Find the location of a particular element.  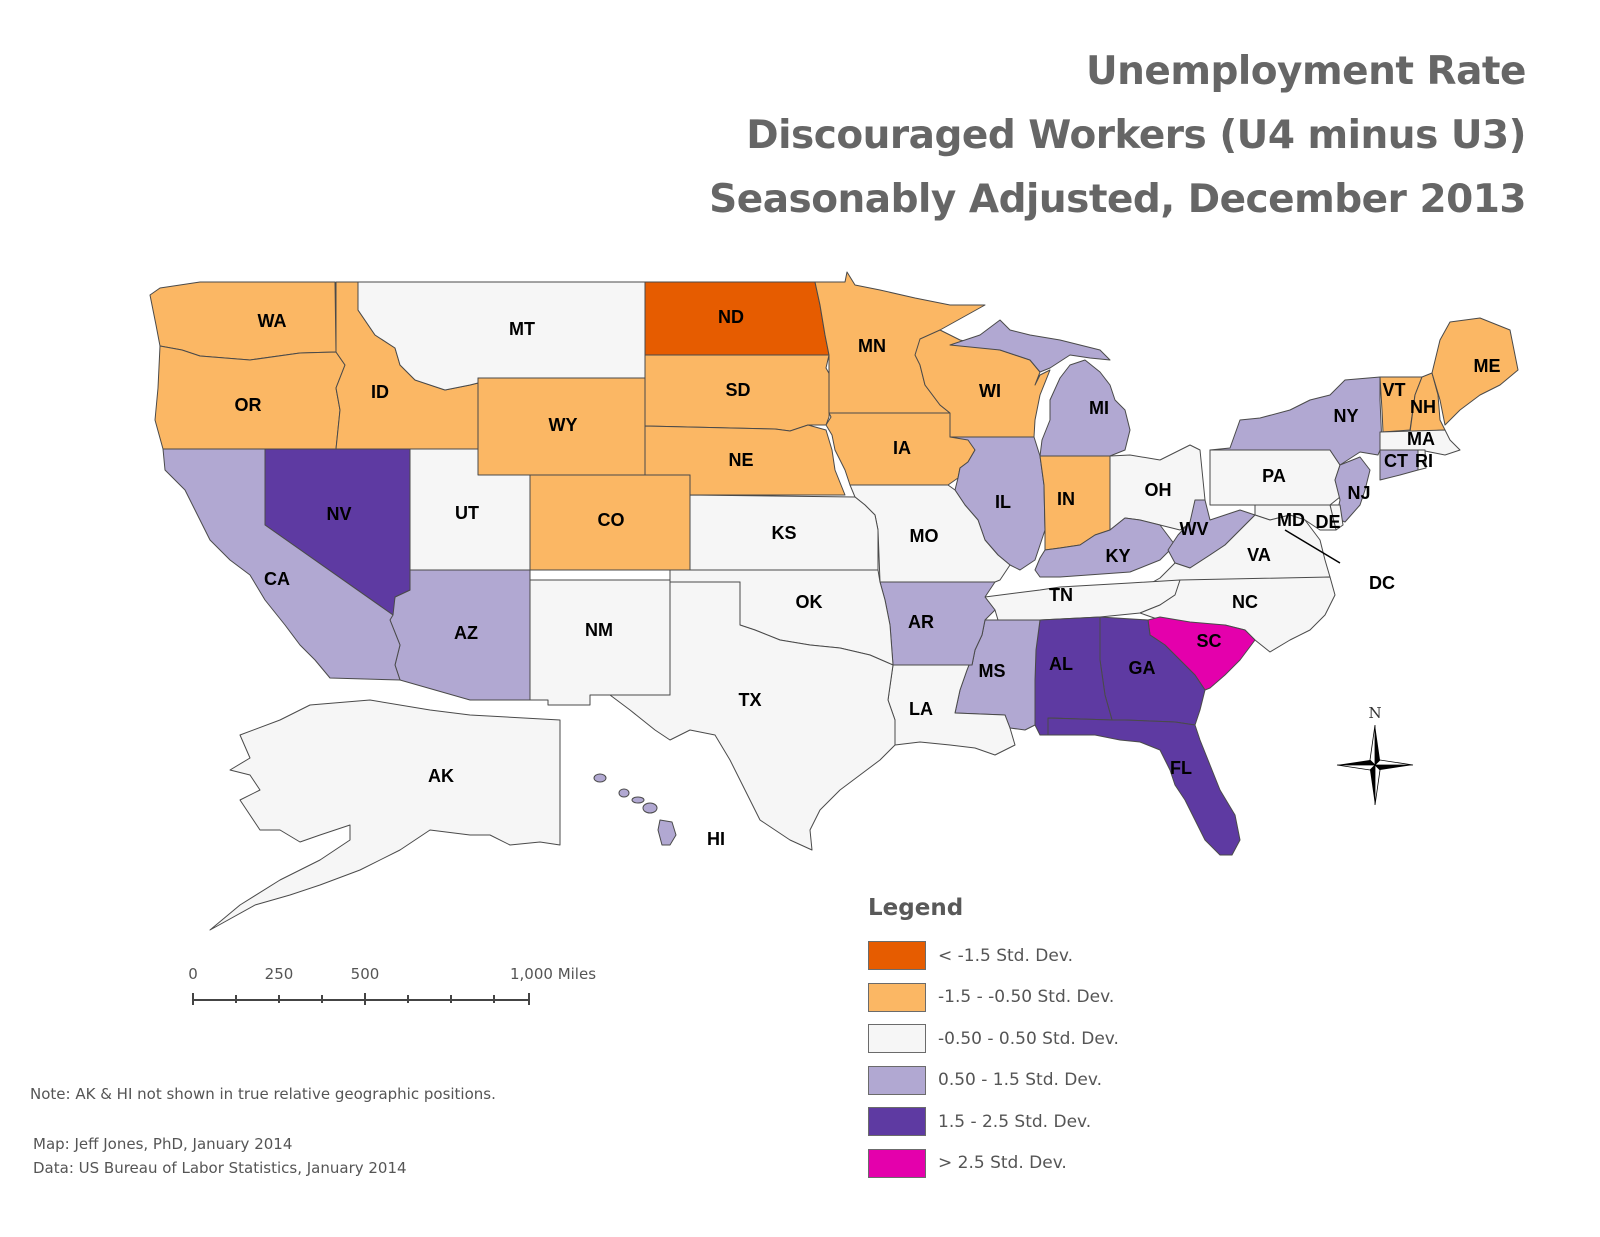

label-de: DE is located at coordinates (1327, 522).